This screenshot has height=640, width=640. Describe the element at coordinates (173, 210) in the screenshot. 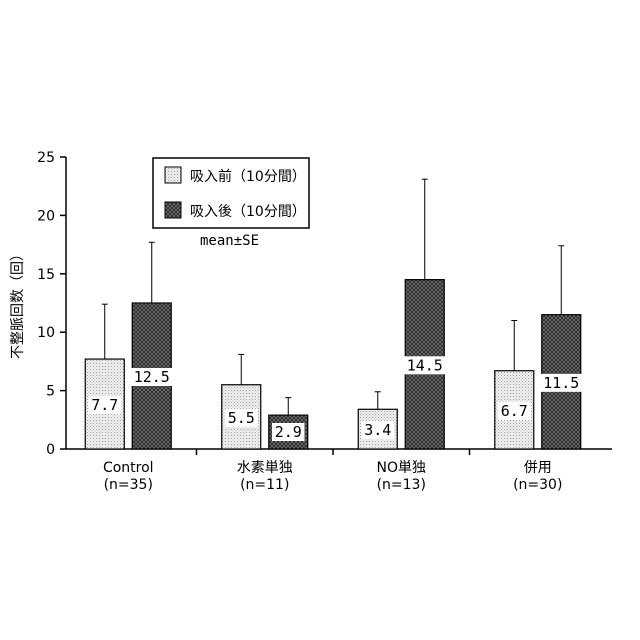

I see `legend-swatch-after` at that location.